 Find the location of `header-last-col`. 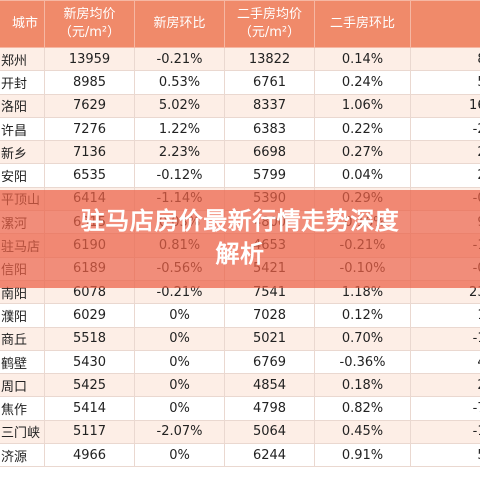

header-last-col is located at coordinates (445, 24).